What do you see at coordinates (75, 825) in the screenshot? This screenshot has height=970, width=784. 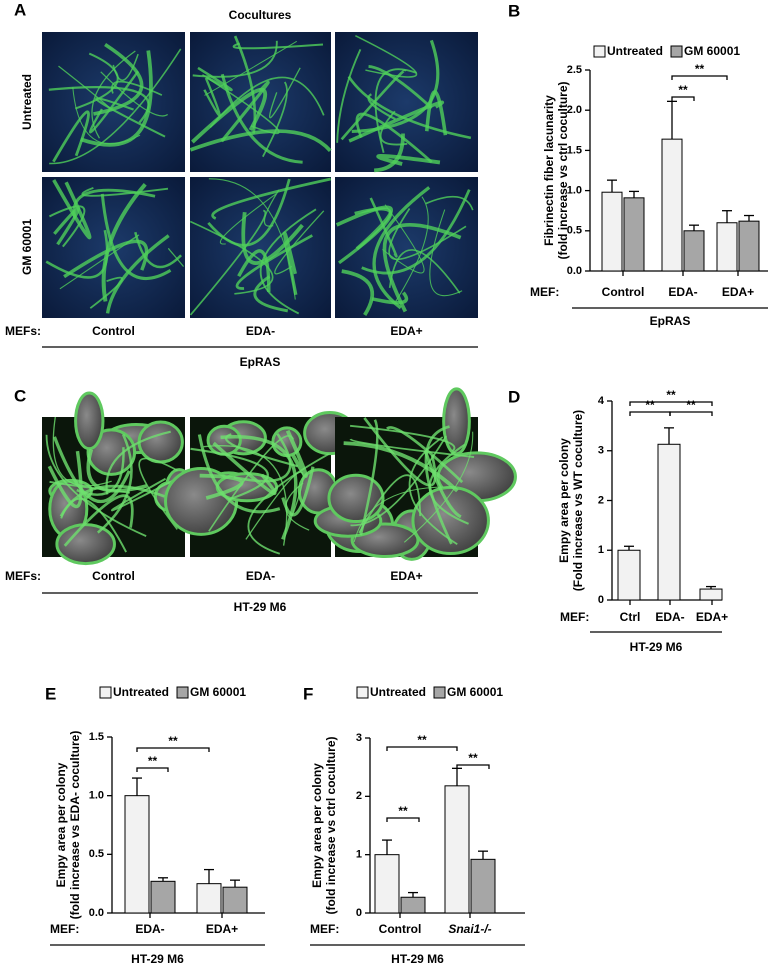 I see `y-axis-label: (fold increase vs EDA- coculture)` at bounding box center [75, 825].